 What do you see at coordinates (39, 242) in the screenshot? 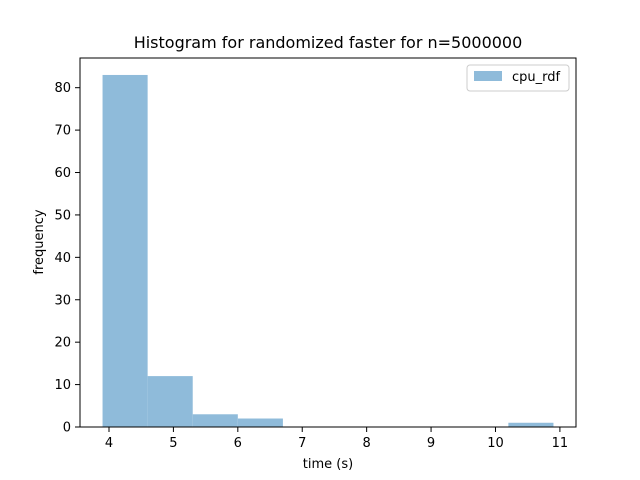
I see `y-axis-label: frequency` at bounding box center [39, 242].